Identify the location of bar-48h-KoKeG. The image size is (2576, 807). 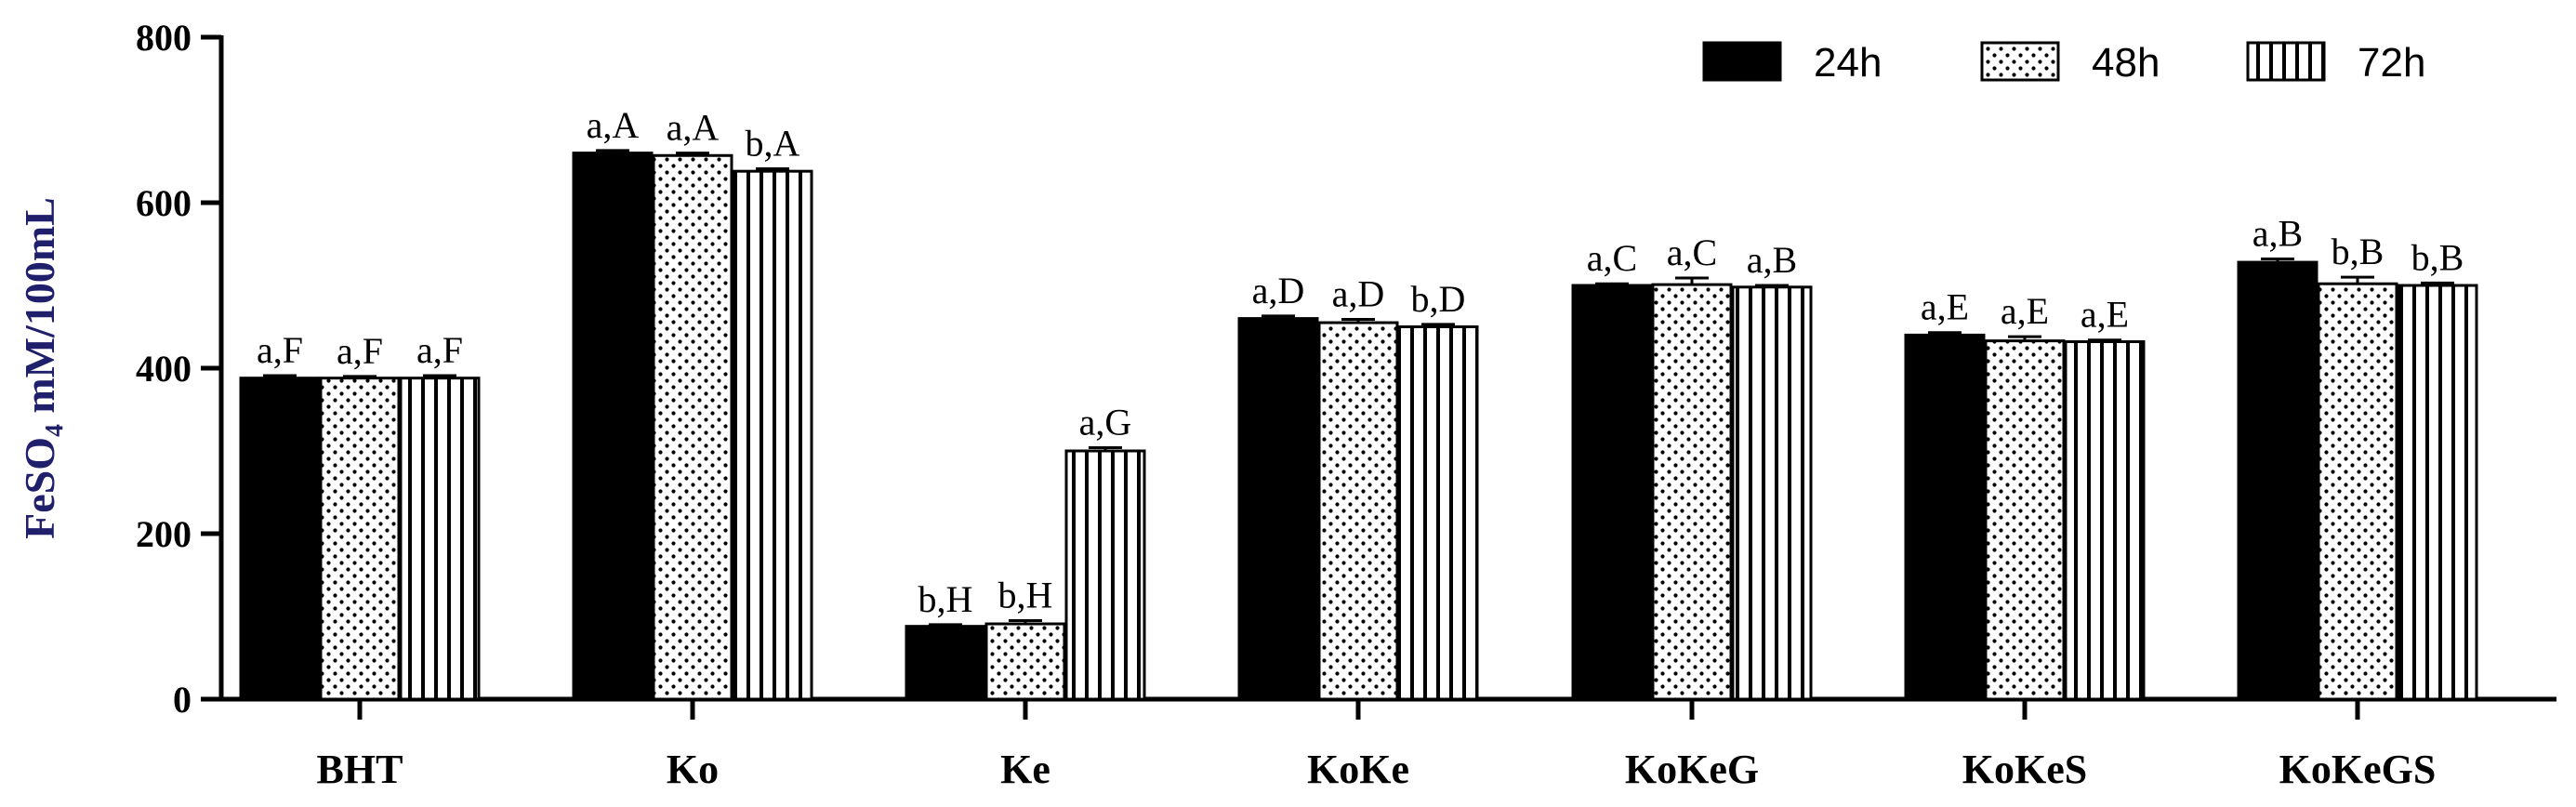
(1692, 492).